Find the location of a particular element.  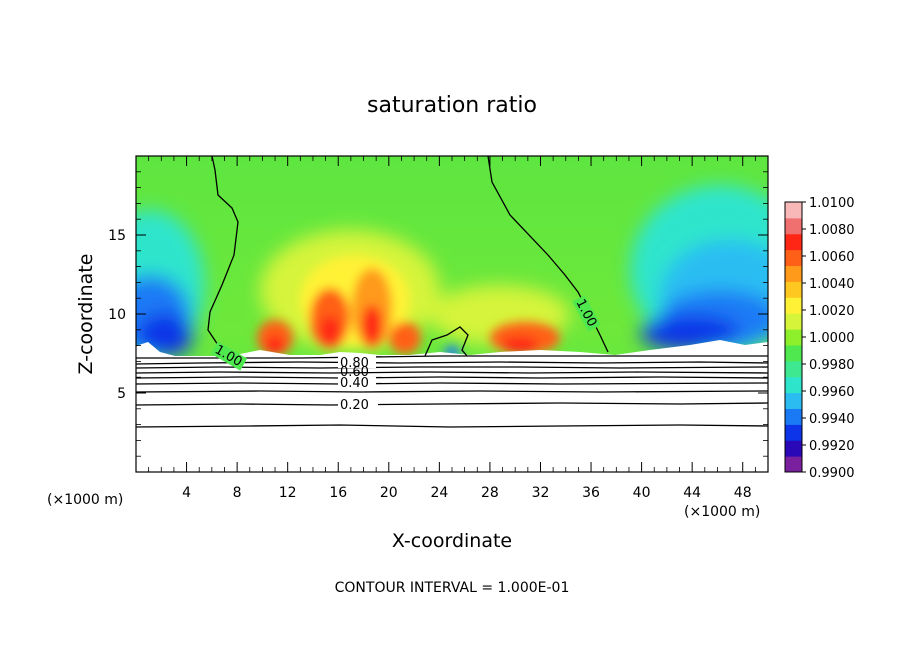

contour-label-group: 1.00 1.00 0.80 0.60 0.40 0.20 is located at coordinates (405, 354).